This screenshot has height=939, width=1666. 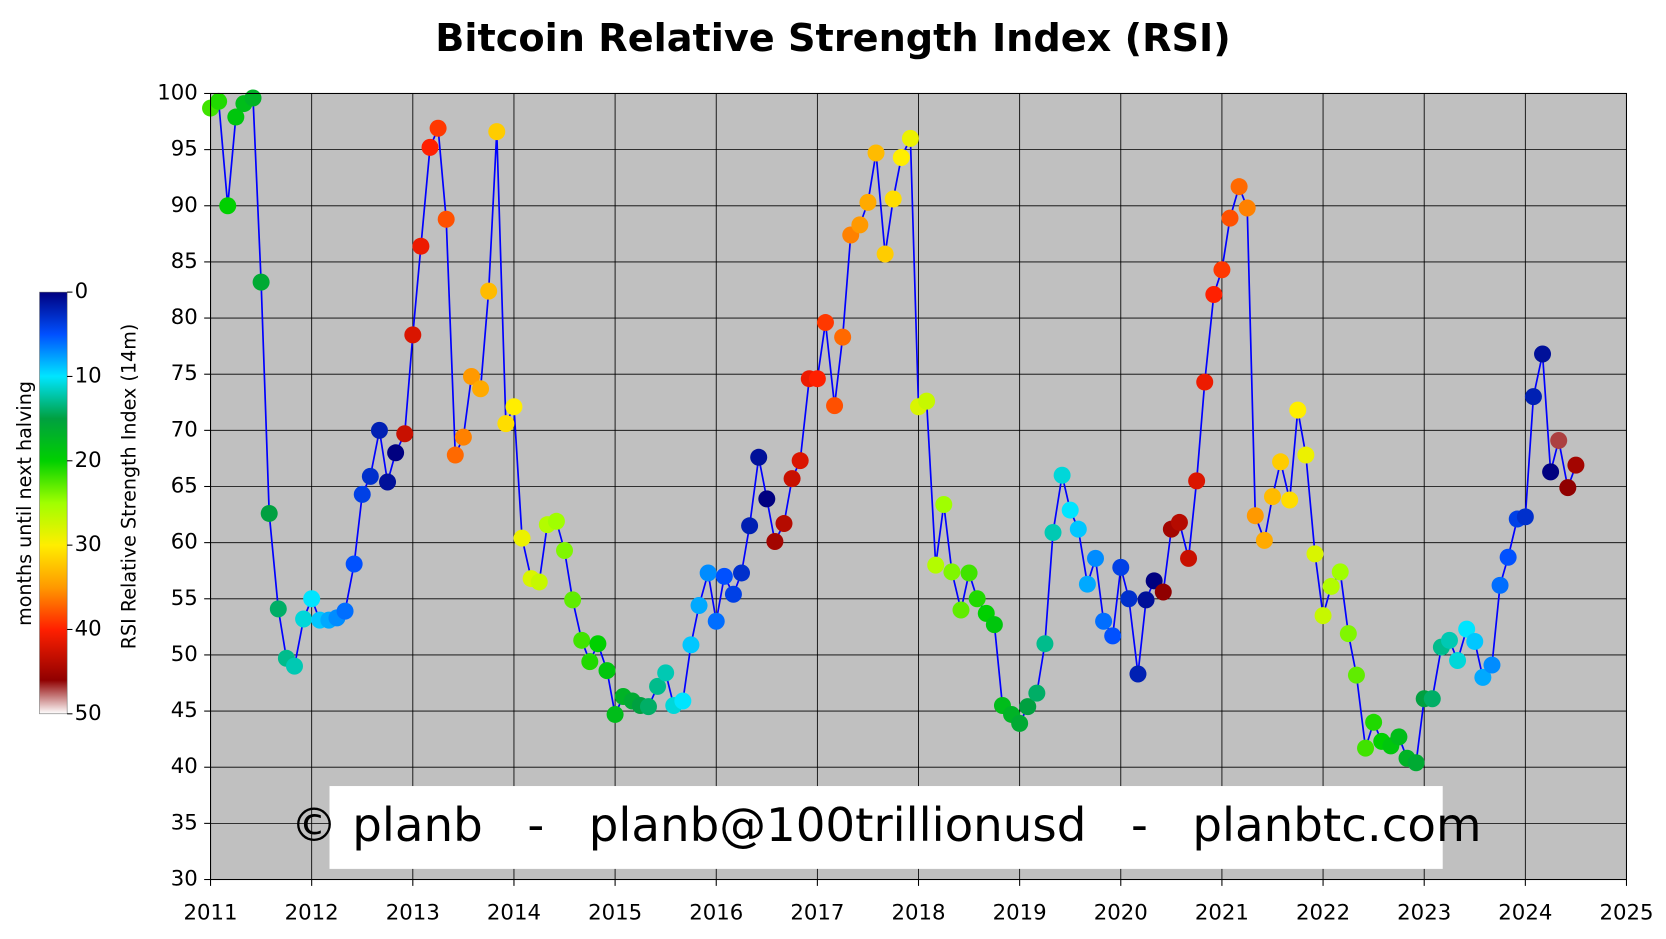 What do you see at coordinates (24, 503) in the screenshot?
I see `colorbar-label: months until next halving` at bounding box center [24, 503].